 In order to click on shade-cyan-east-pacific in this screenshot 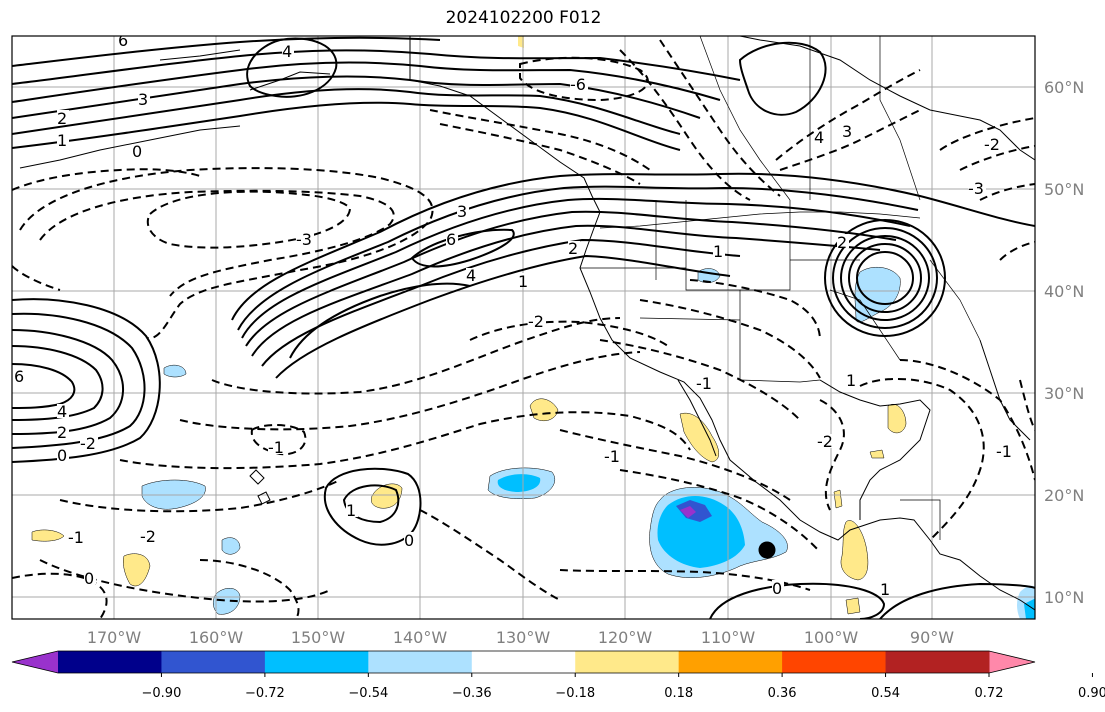, I will do `click(519, 483)`.